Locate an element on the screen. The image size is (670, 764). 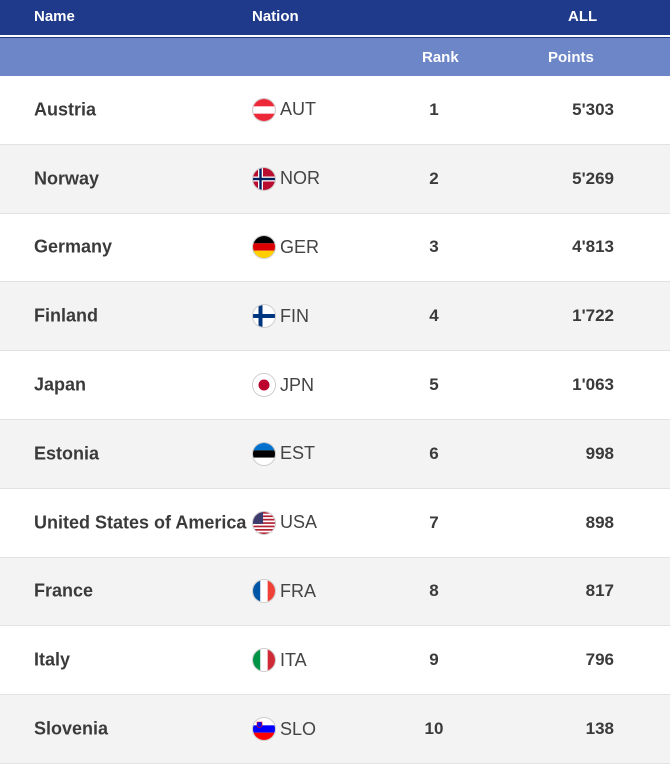
column-header-rank: Rank is located at coordinates (440, 57).